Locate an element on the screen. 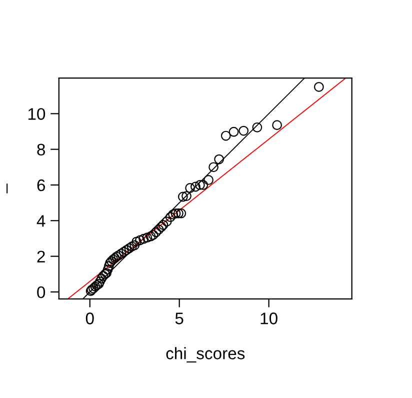  y-tick-label: 2 is located at coordinates (41, 256).